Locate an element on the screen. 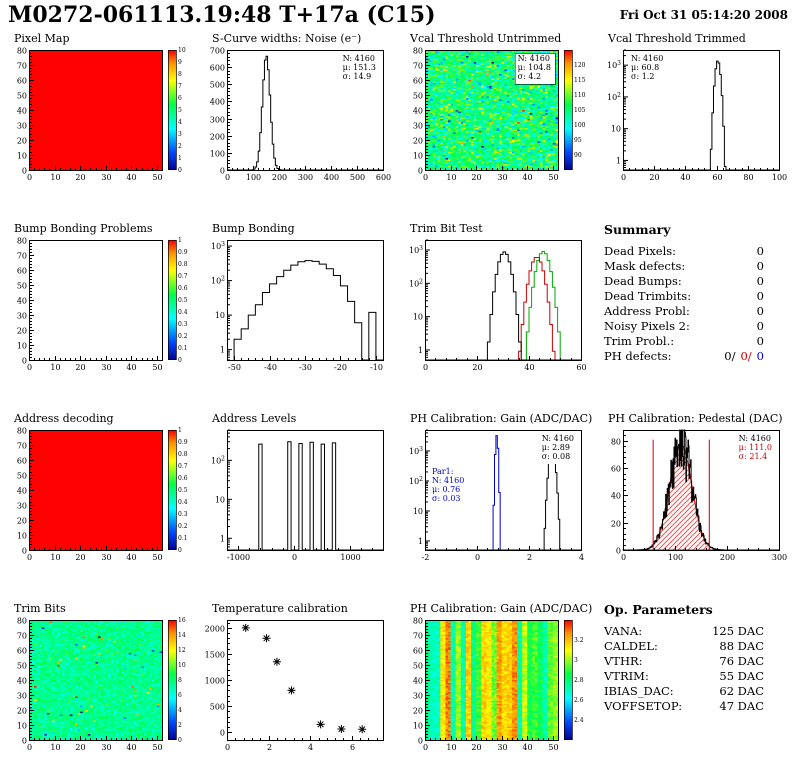 This screenshot has height=772, width=796. bump-bonding-title: Bump Bonding is located at coordinates (253, 228).